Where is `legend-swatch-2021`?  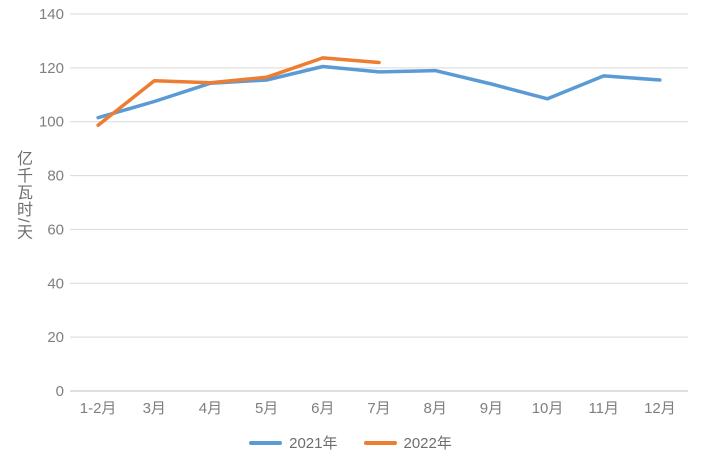 legend-swatch-2021 is located at coordinates (266, 442).